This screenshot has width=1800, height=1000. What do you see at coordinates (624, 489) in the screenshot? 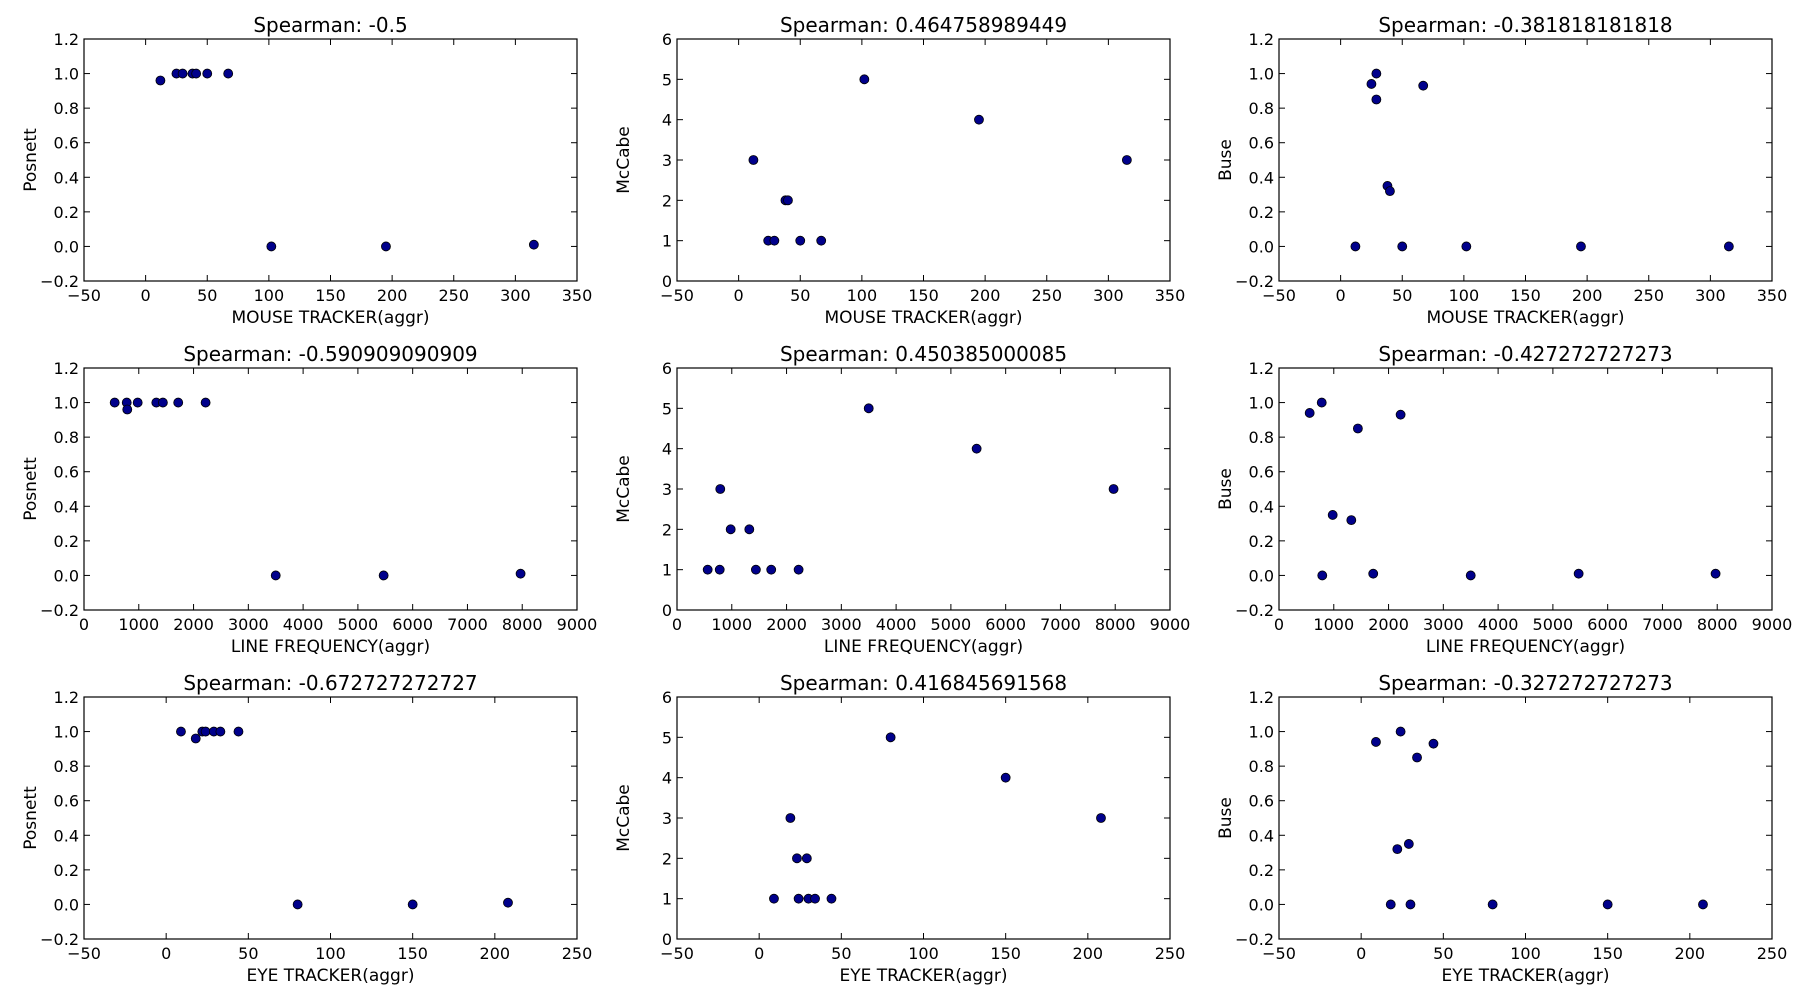
I see `y-axis-label: McCabe` at bounding box center [624, 489].